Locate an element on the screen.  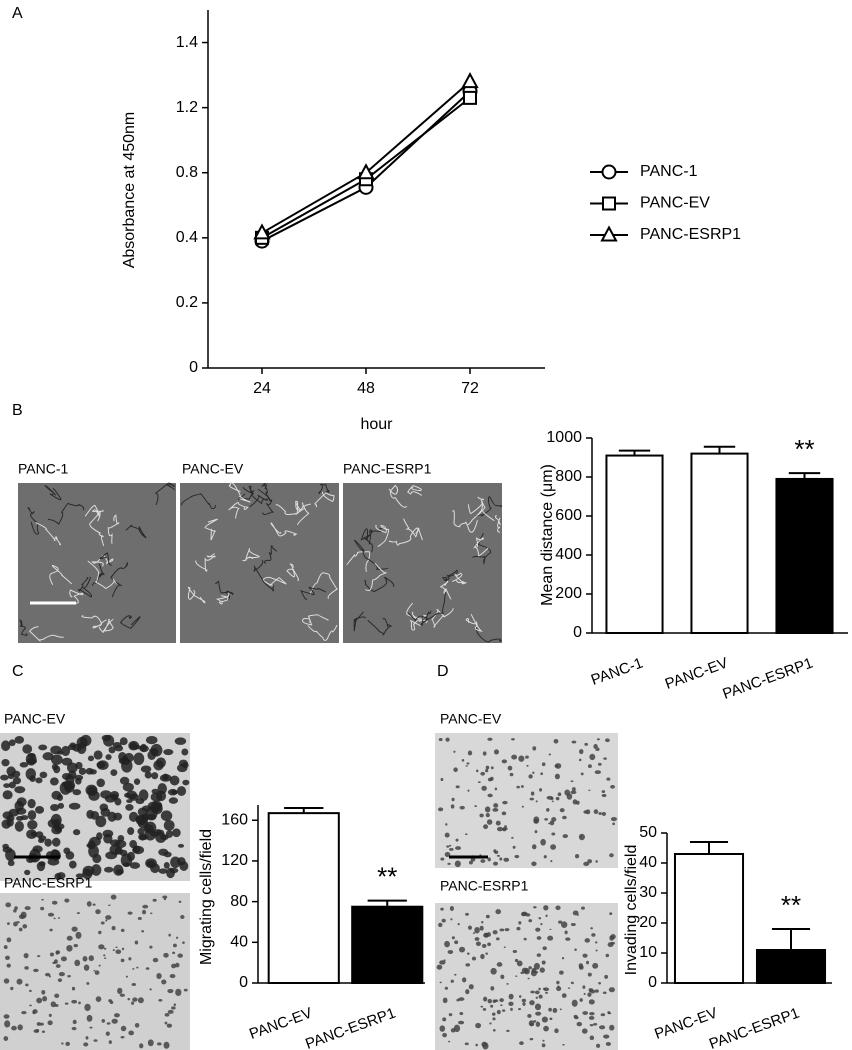
image-label: PANC-EV is located at coordinates (471, 719).